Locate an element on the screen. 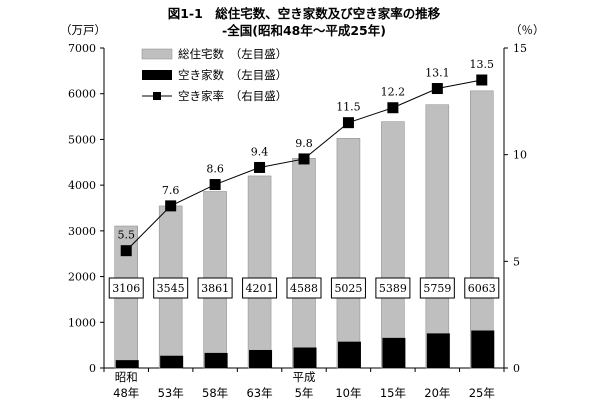 The image size is (608, 405). vacancy-rate-label: 9.4 is located at coordinates (260, 151).